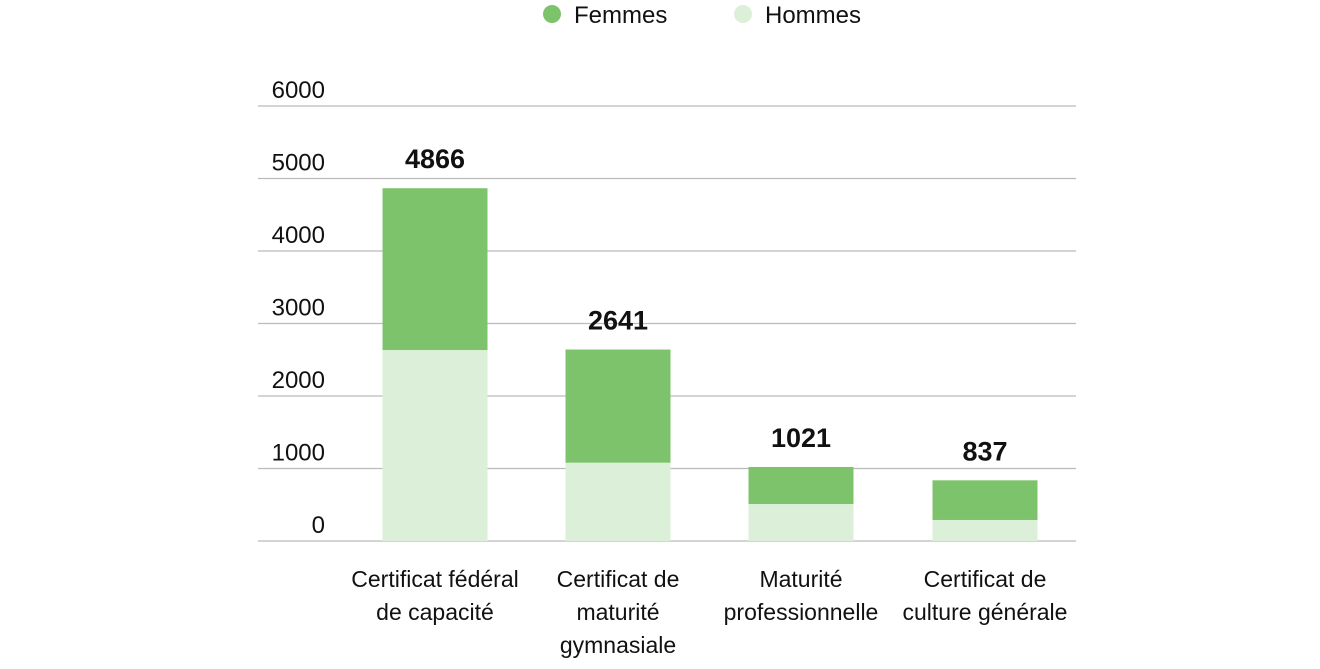 This screenshot has width=1320, height=669. What do you see at coordinates (813, 15) in the screenshot?
I see `legend-label: Hommes` at bounding box center [813, 15].